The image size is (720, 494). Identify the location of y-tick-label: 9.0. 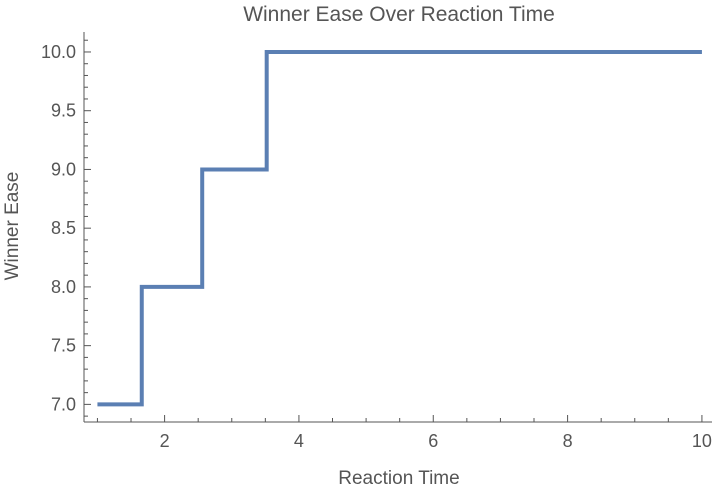
(63, 169).